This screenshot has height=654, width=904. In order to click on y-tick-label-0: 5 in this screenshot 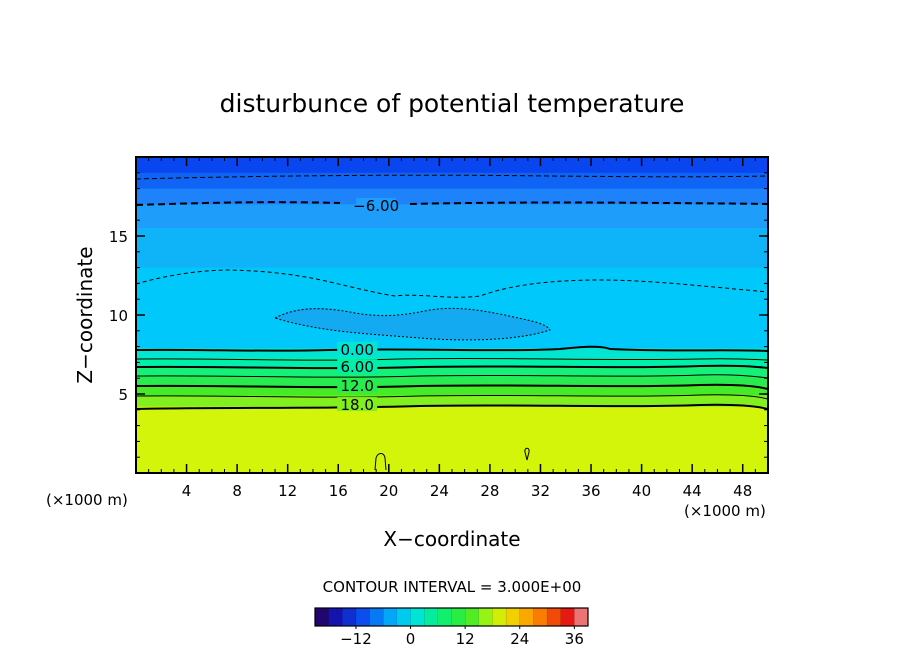, I will do `click(123, 395)`.